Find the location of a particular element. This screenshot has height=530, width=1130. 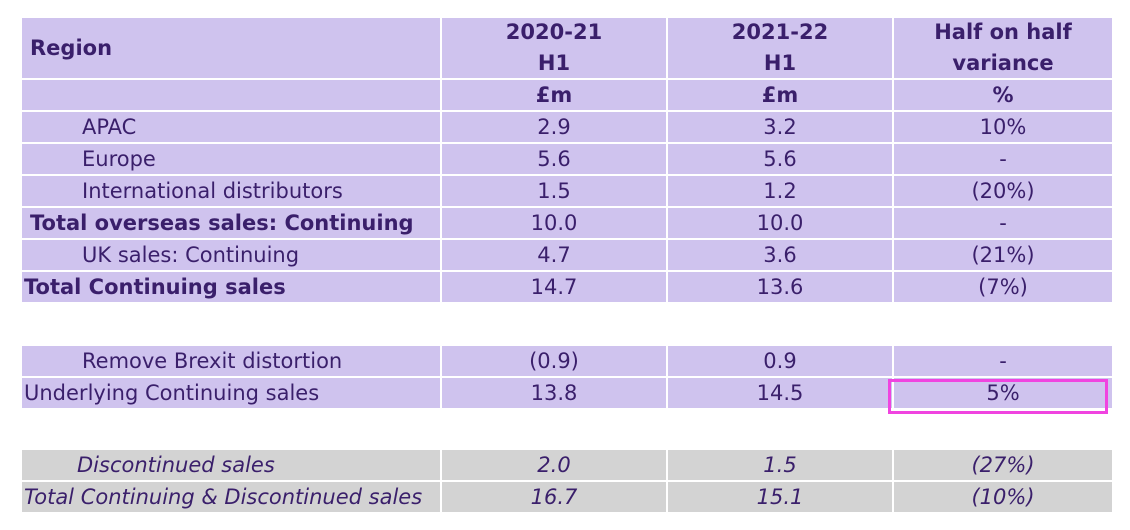

table-row: Remove Brexit distortion (0.9) 0.9 - is located at coordinates (567, 362).